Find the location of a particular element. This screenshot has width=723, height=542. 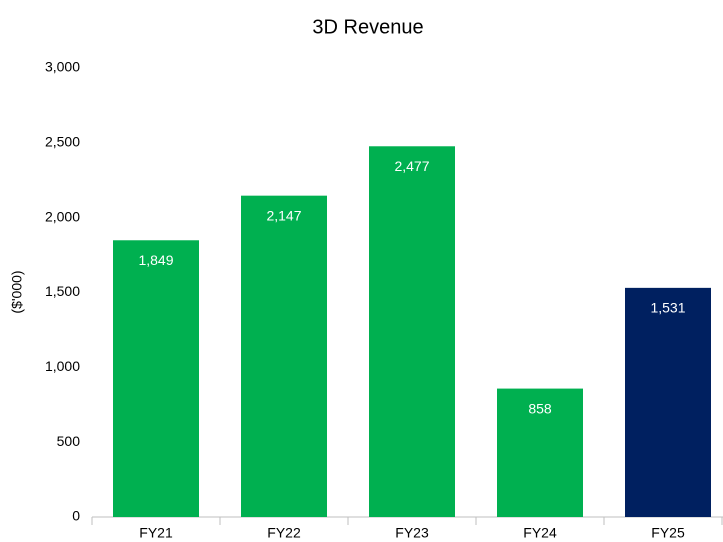

value-label: 1,849 is located at coordinates (155, 260).